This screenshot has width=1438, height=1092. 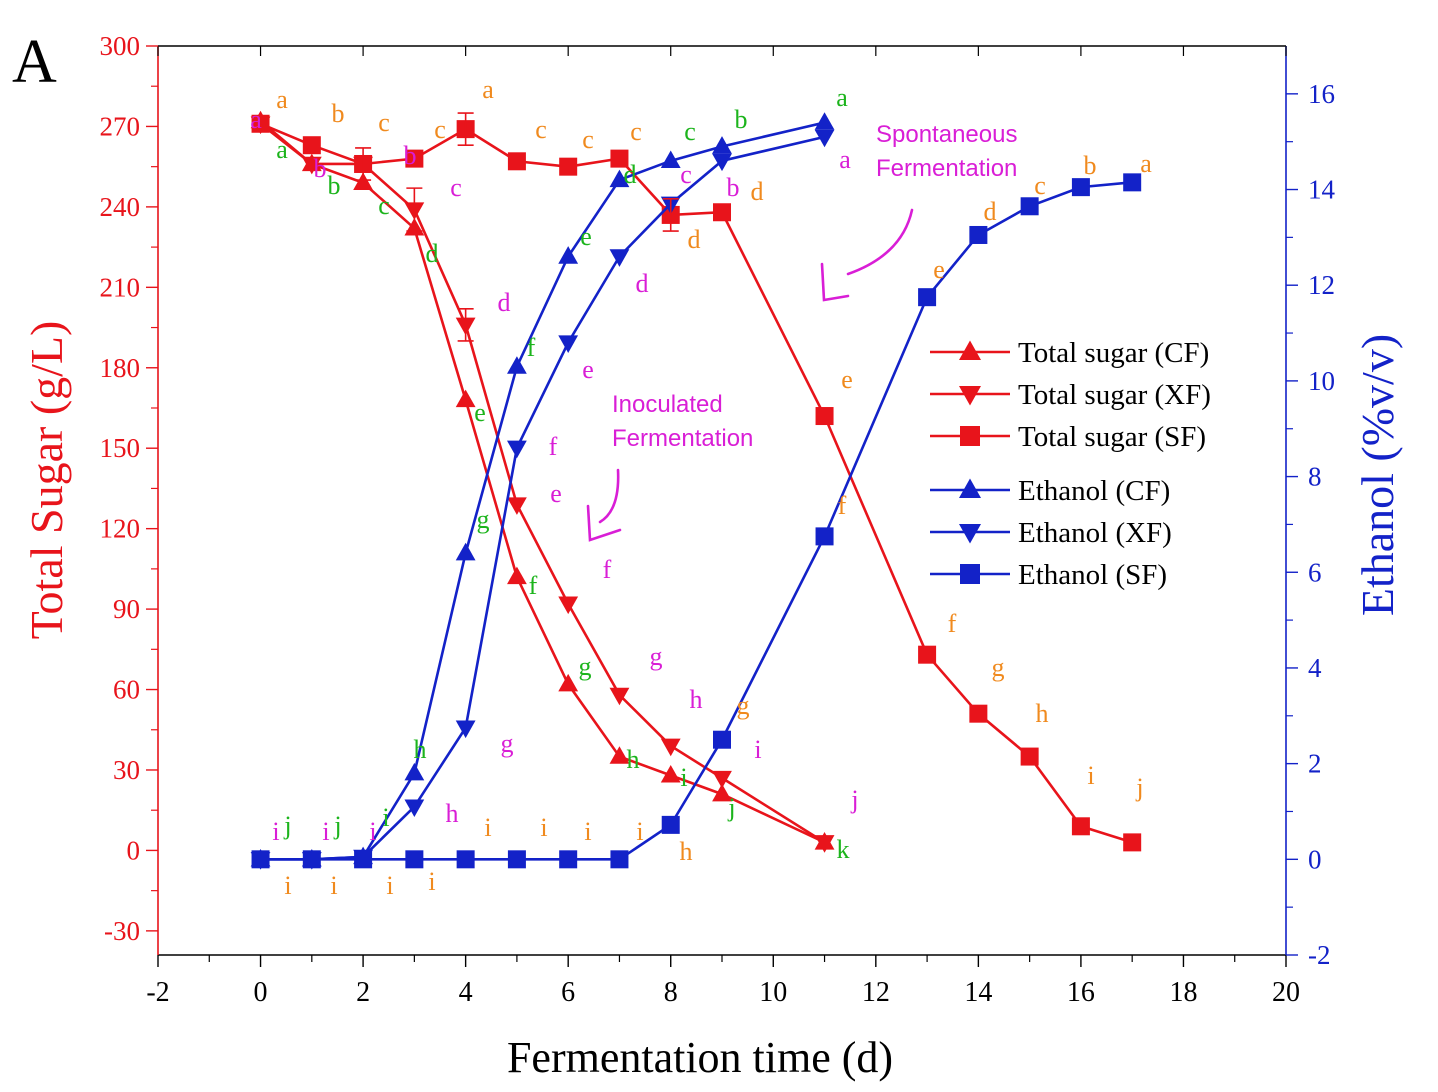 What do you see at coordinates (1315, 668) in the screenshot?
I see `y-right-tick-label: 4` at bounding box center [1315, 668].